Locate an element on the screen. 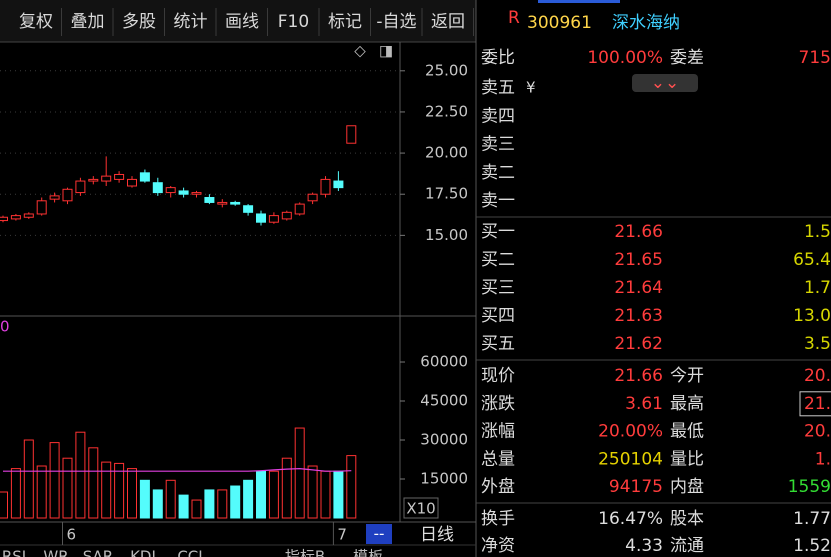  stat-value: 94175 is located at coordinates (636, 487).